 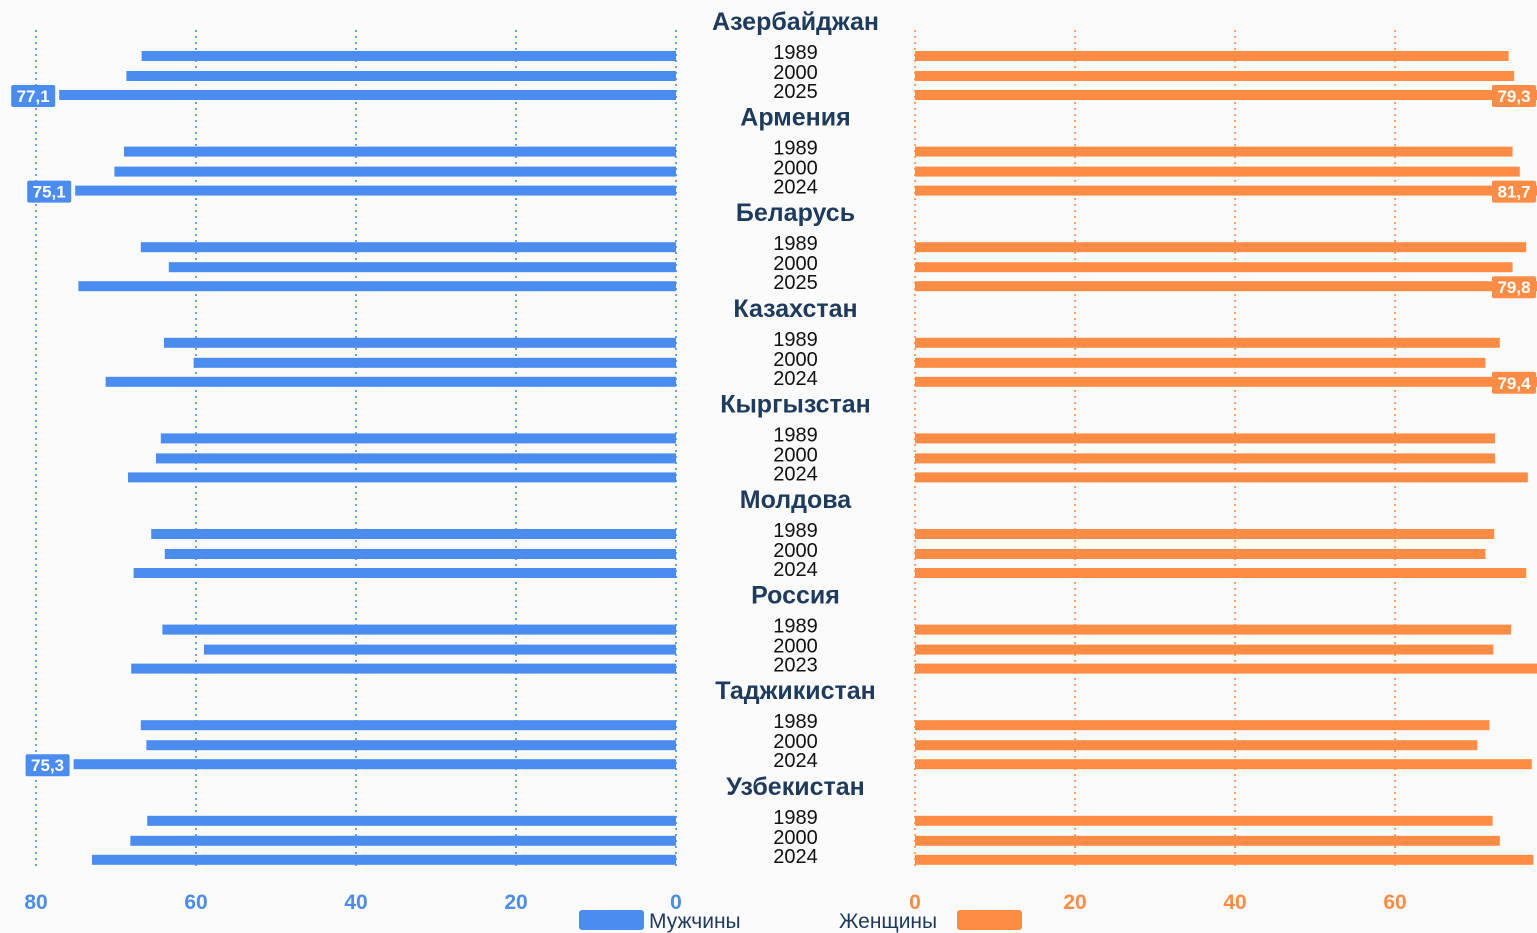 What do you see at coordinates (715, 902) in the screenshot?
I see `axis-ticks: 806040200020406080` at bounding box center [715, 902].